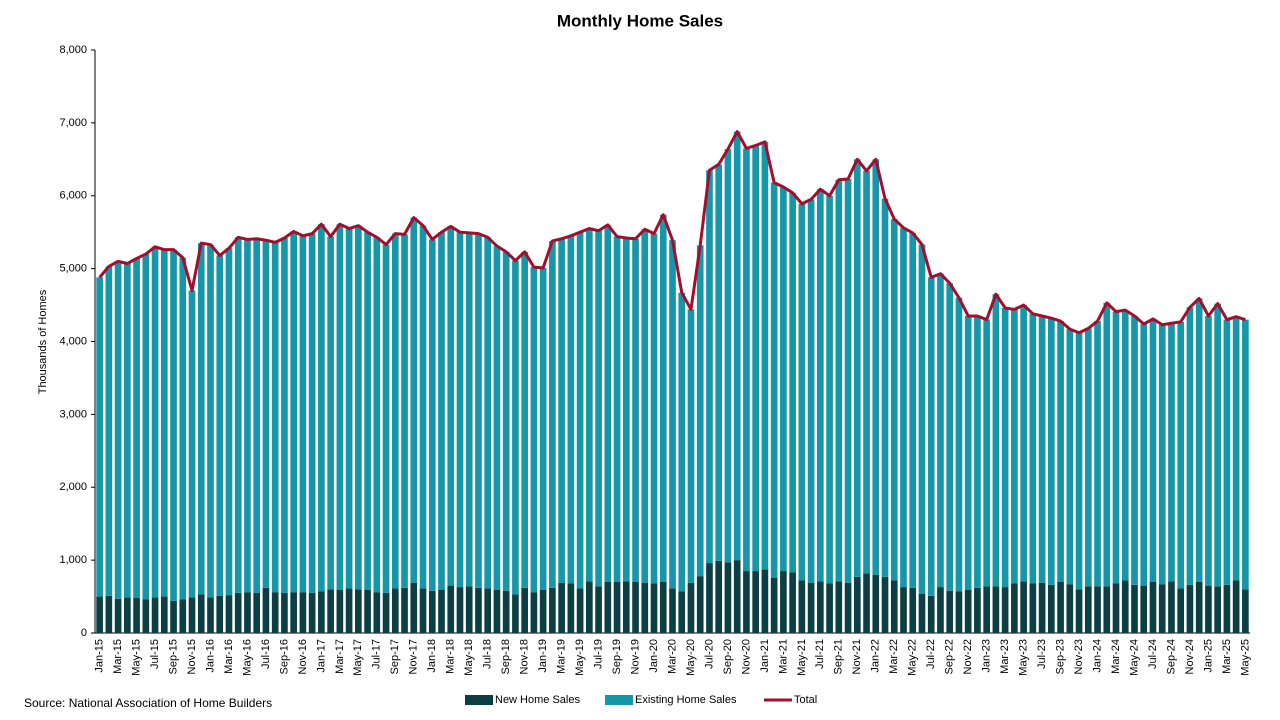 The image size is (1280, 720). What do you see at coordinates (1116, 656) in the screenshot?
I see `x-tick-label: Mar-24` at bounding box center [1116, 656].